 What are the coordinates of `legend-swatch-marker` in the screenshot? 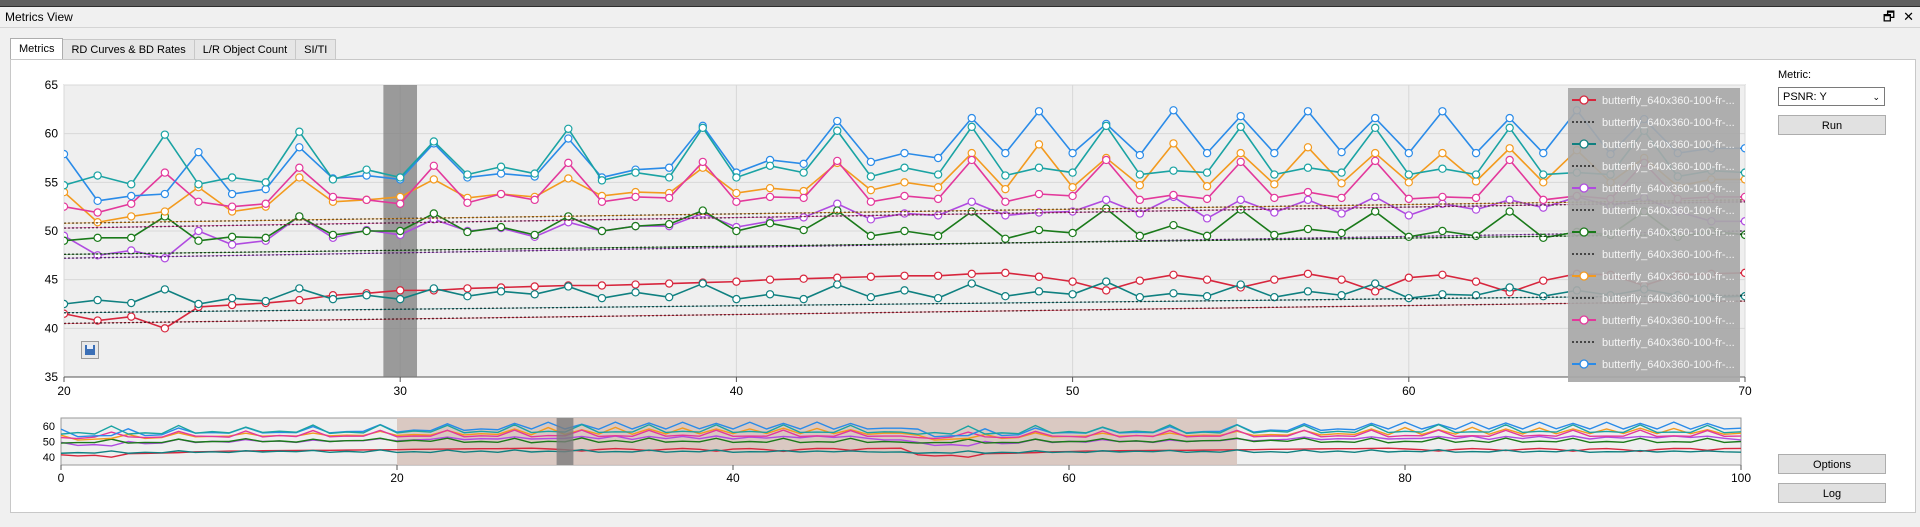 It's located at (1584, 232).